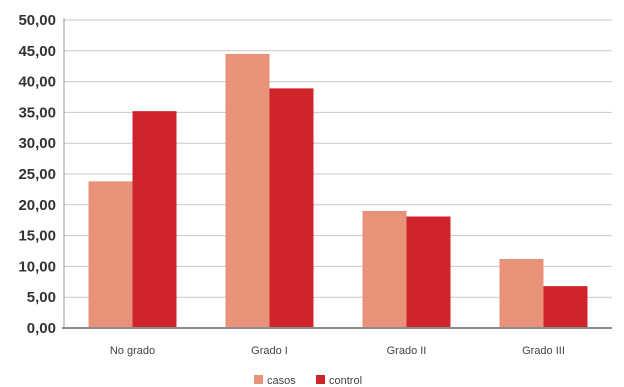 The height and width of the screenshot is (387, 624). Describe the element at coordinates (37, 143) in the screenshot. I see `y-tick-label: 30,00` at that location.